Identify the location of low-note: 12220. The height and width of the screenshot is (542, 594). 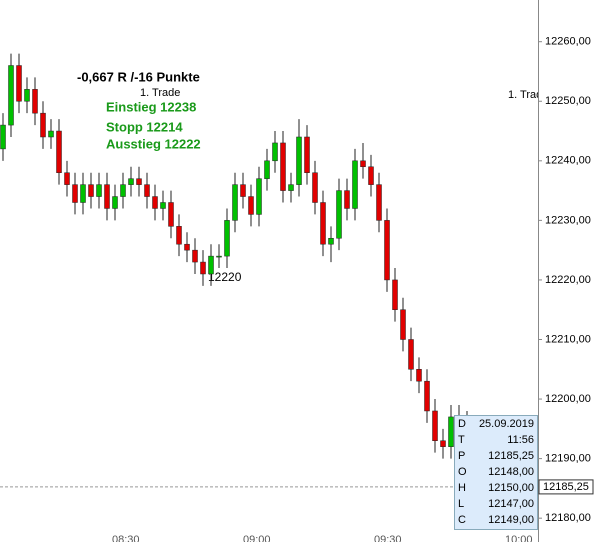
(225, 277).